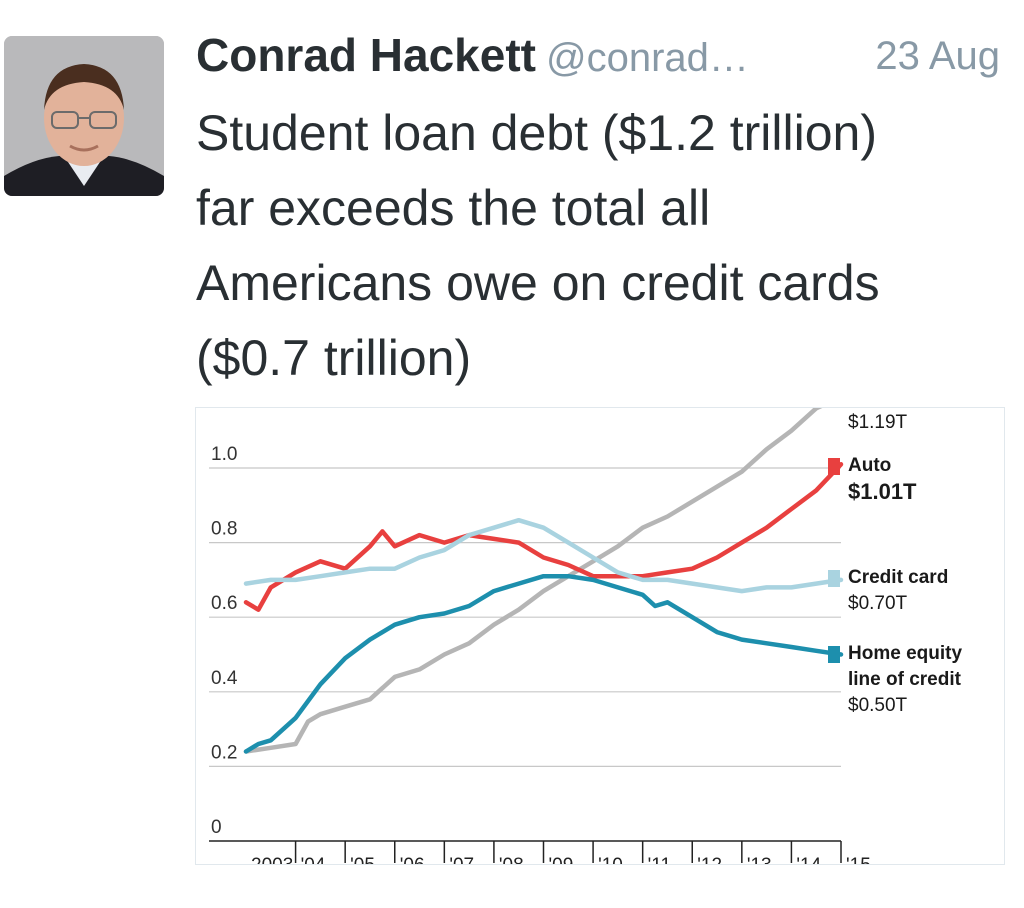  I want to click on legend-student-loan: $1.19T, so click(877, 423).